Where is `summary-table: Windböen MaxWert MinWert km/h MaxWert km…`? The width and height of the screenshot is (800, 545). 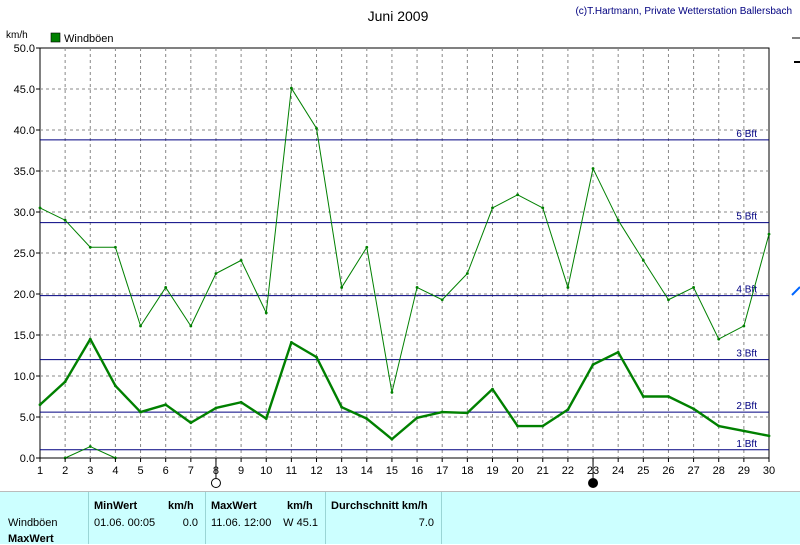 summary-table: Windböen MaxWert MinWert km/h MaxWert km… is located at coordinates (400, 518).